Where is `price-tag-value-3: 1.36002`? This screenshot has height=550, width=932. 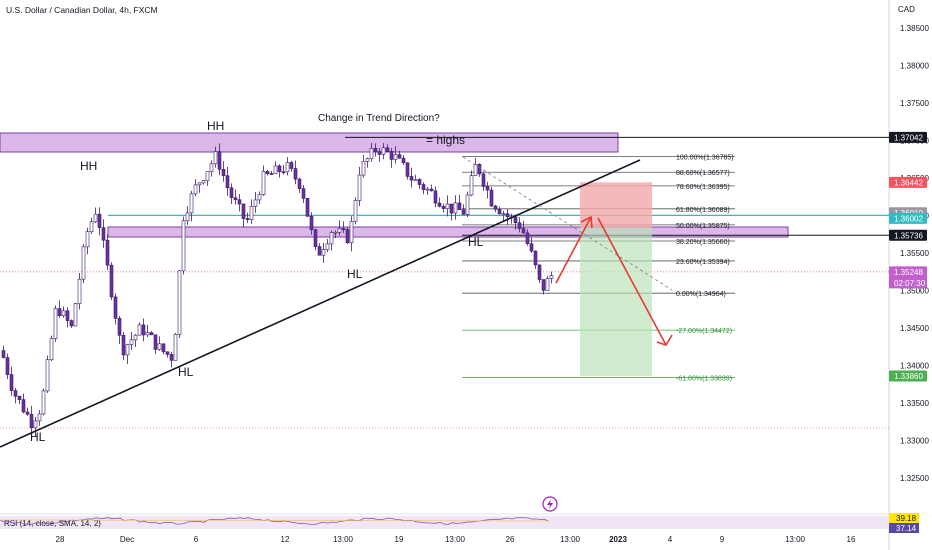 price-tag-value-3: 1.36002 is located at coordinates (908, 218).